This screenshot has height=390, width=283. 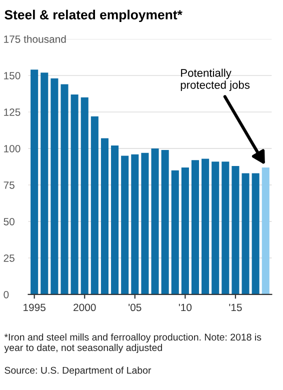 I want to click on x-tick-label: '15, so click(x=235, y=308).